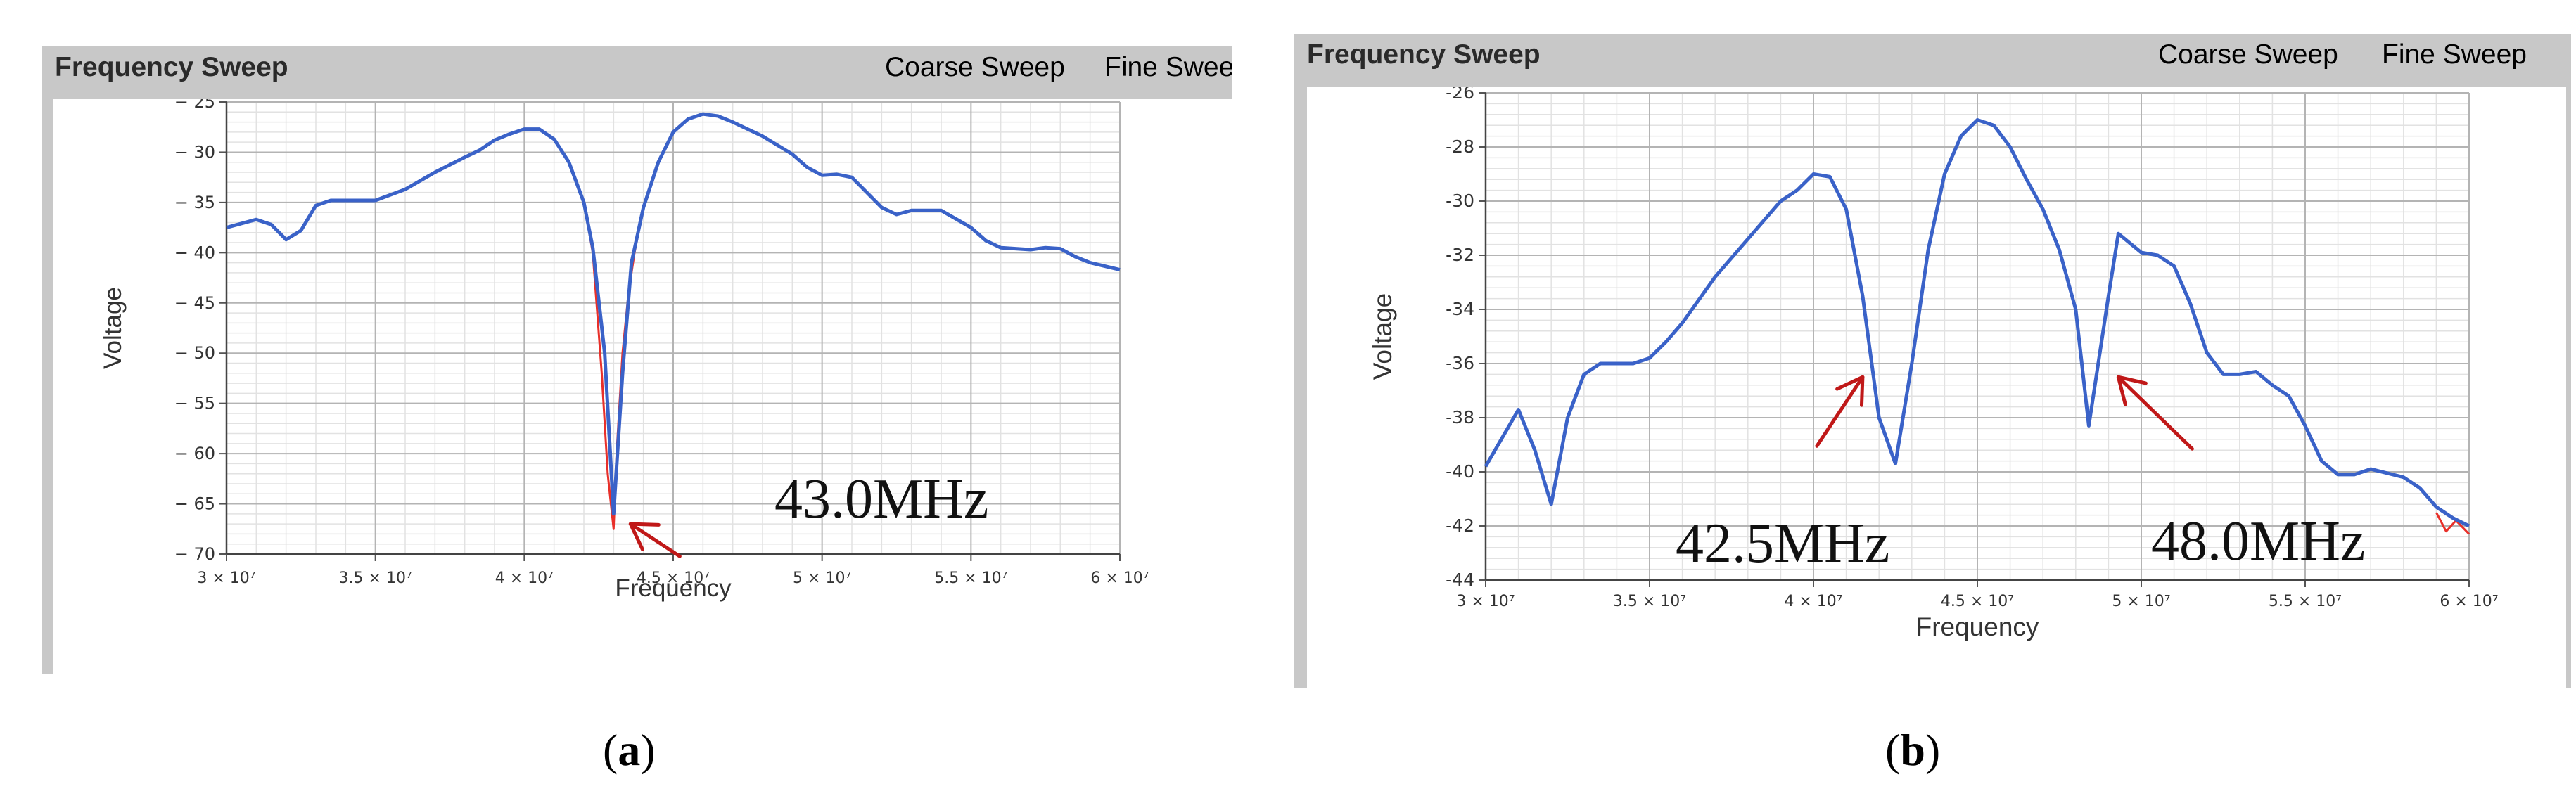 Image resolution: width=2576 pixels, height=810 pixels. I want to click on y-tick-label: − 30, so click(194, 152).